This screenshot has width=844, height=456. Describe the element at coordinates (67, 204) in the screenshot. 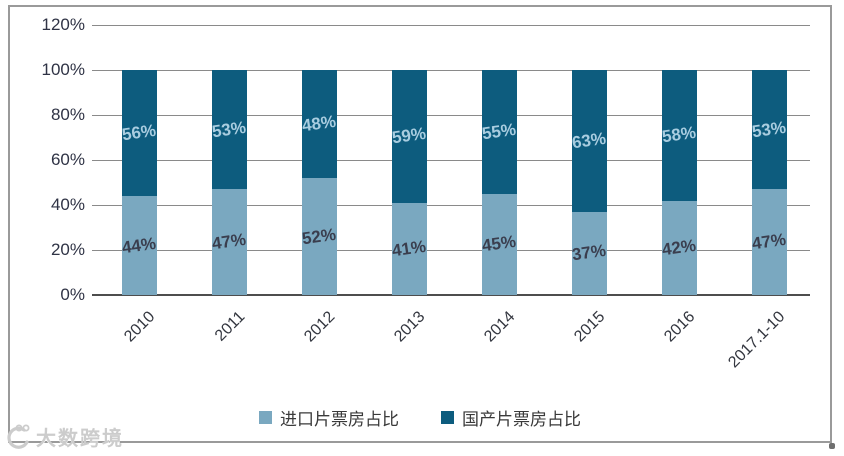

I see `y-axis-tick-label: 40%` at that location.